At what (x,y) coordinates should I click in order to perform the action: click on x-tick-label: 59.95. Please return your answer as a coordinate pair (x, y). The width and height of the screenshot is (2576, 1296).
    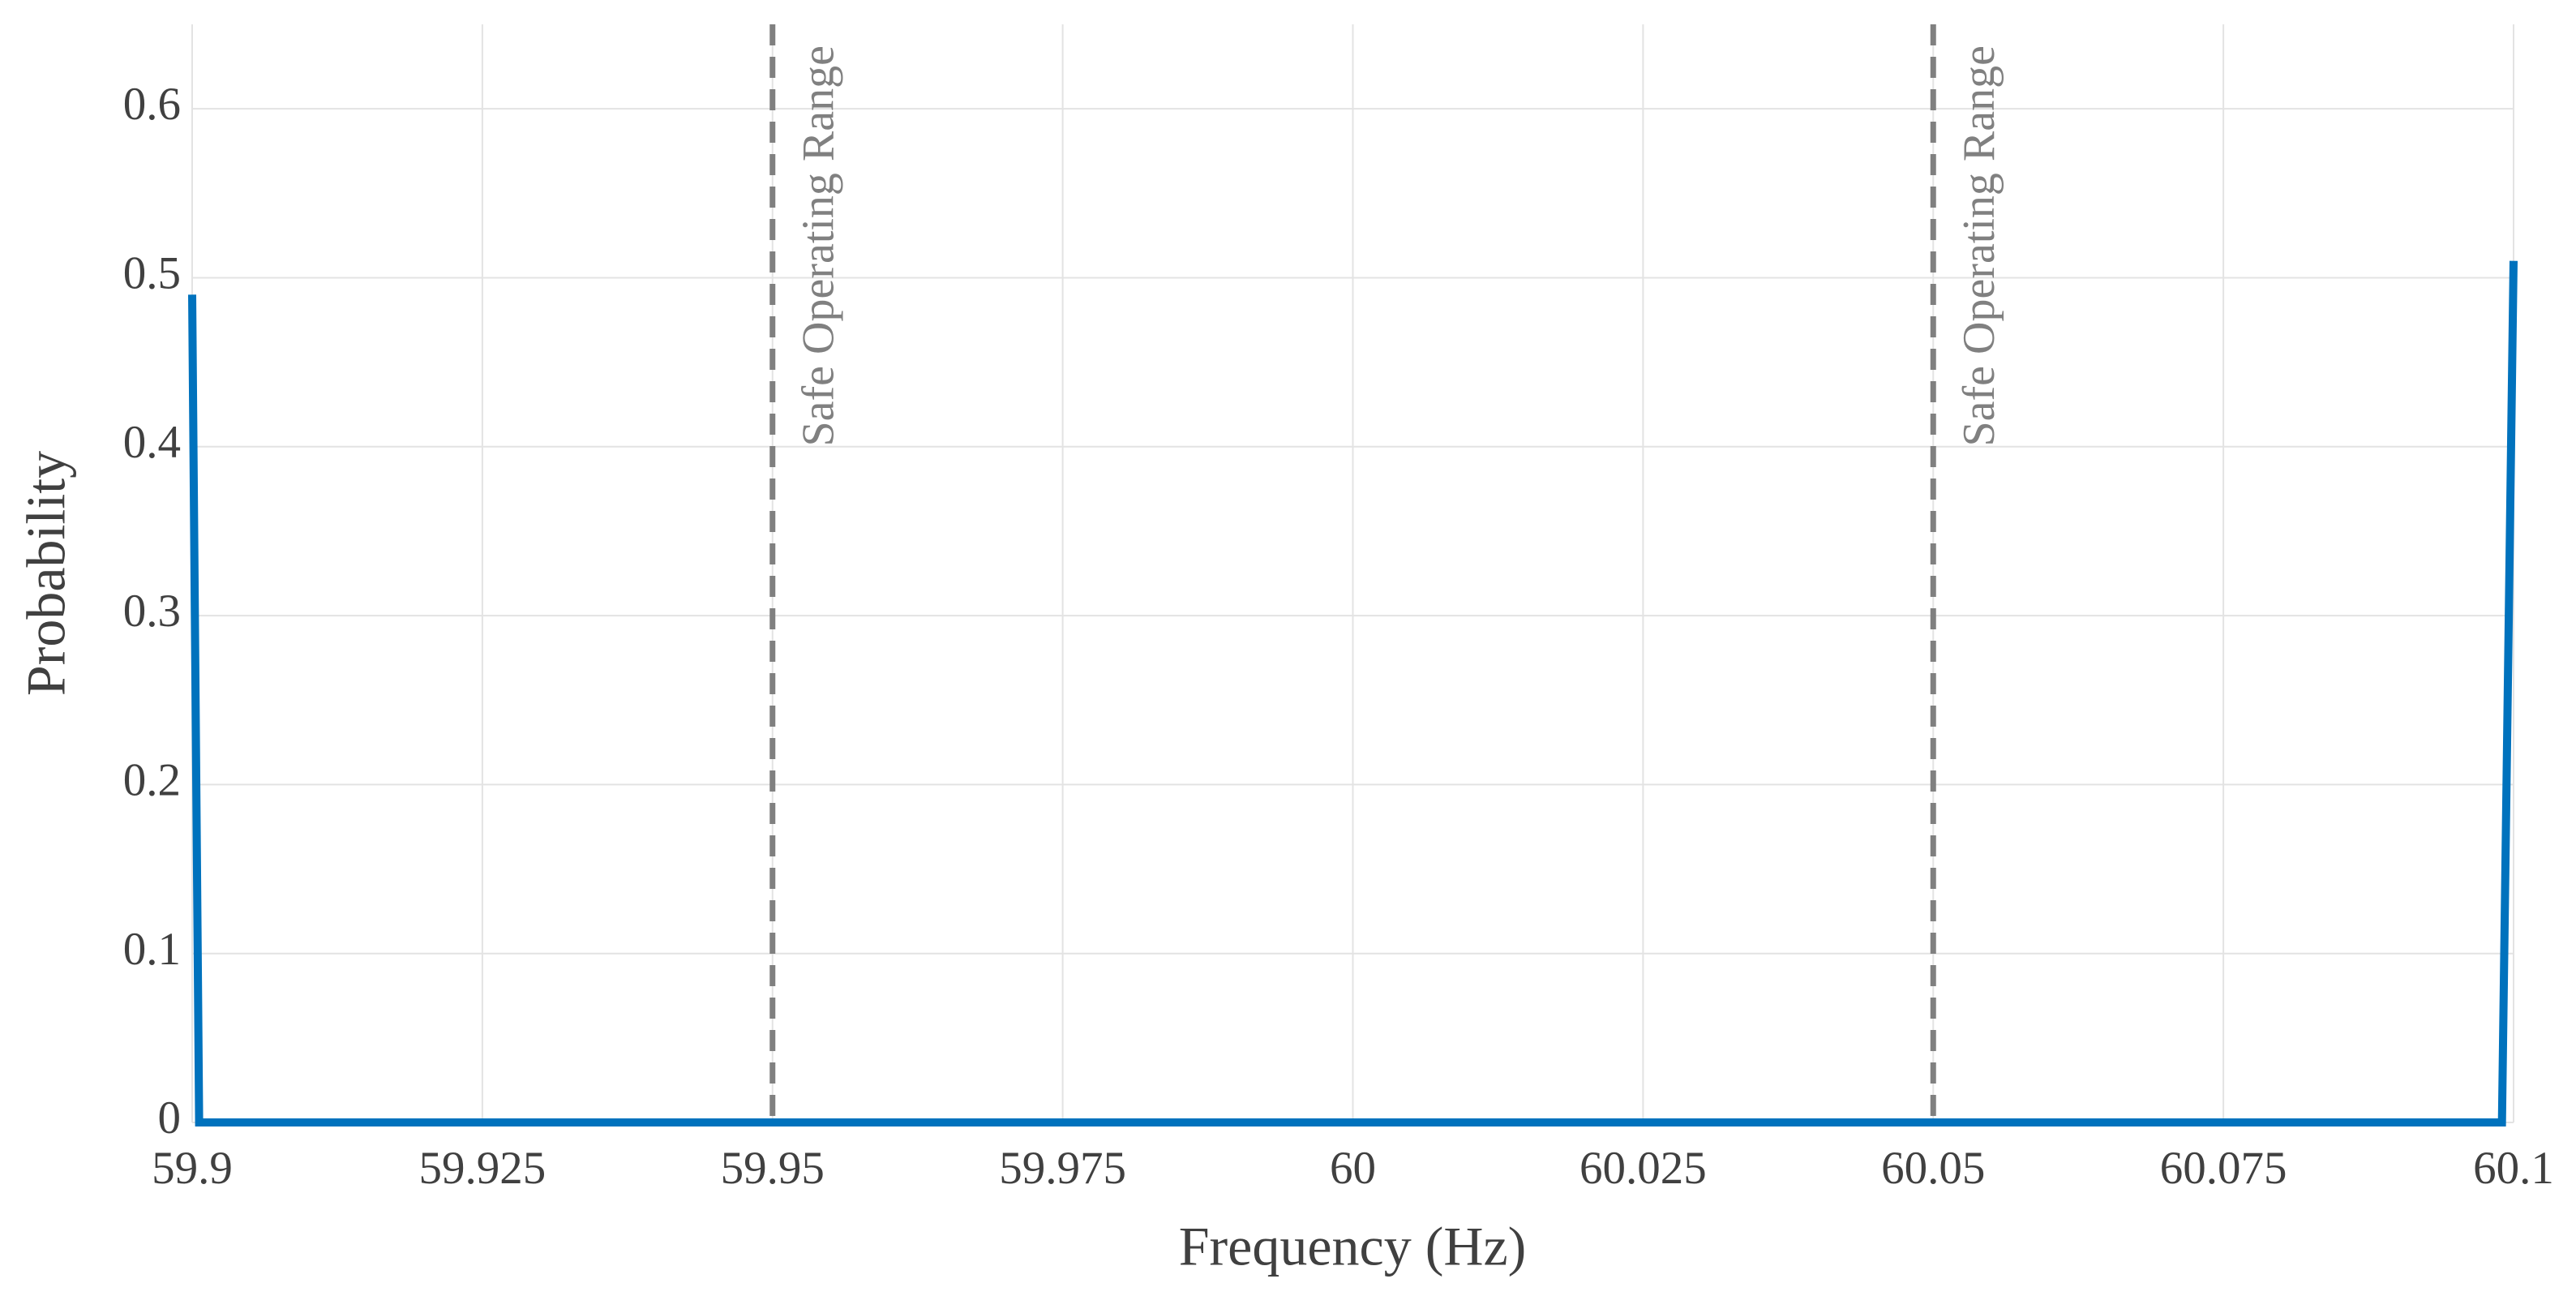
    Looking at the image, I should click on (773, 1169).